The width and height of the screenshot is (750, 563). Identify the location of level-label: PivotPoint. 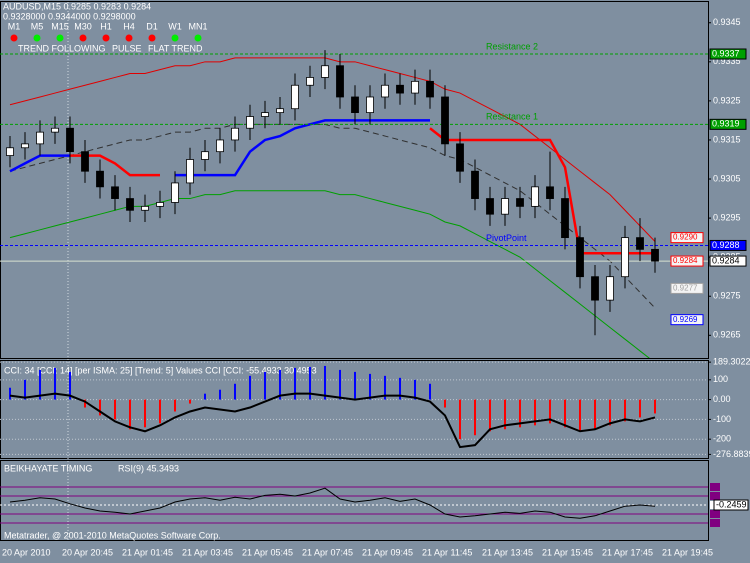
(506, 238).